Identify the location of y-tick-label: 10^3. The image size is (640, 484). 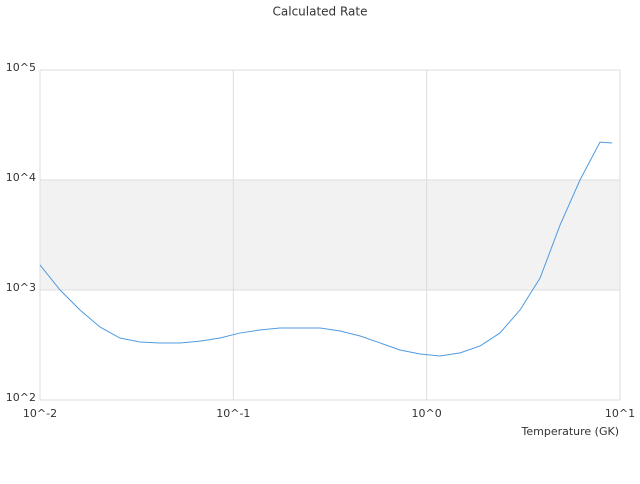
(21, 287).